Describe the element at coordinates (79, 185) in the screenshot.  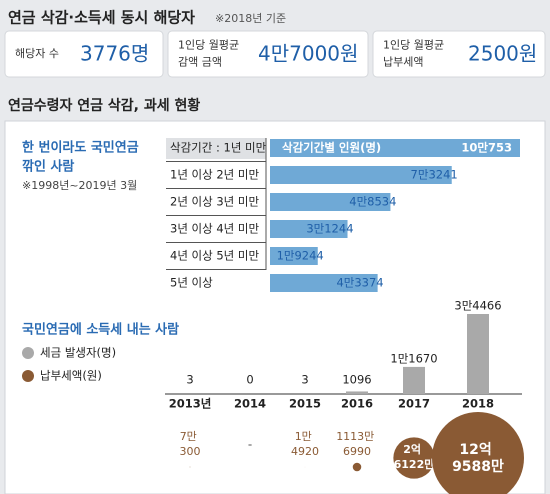
I see `chart-subtitle: ※1998년~2019년 3월` at that location.